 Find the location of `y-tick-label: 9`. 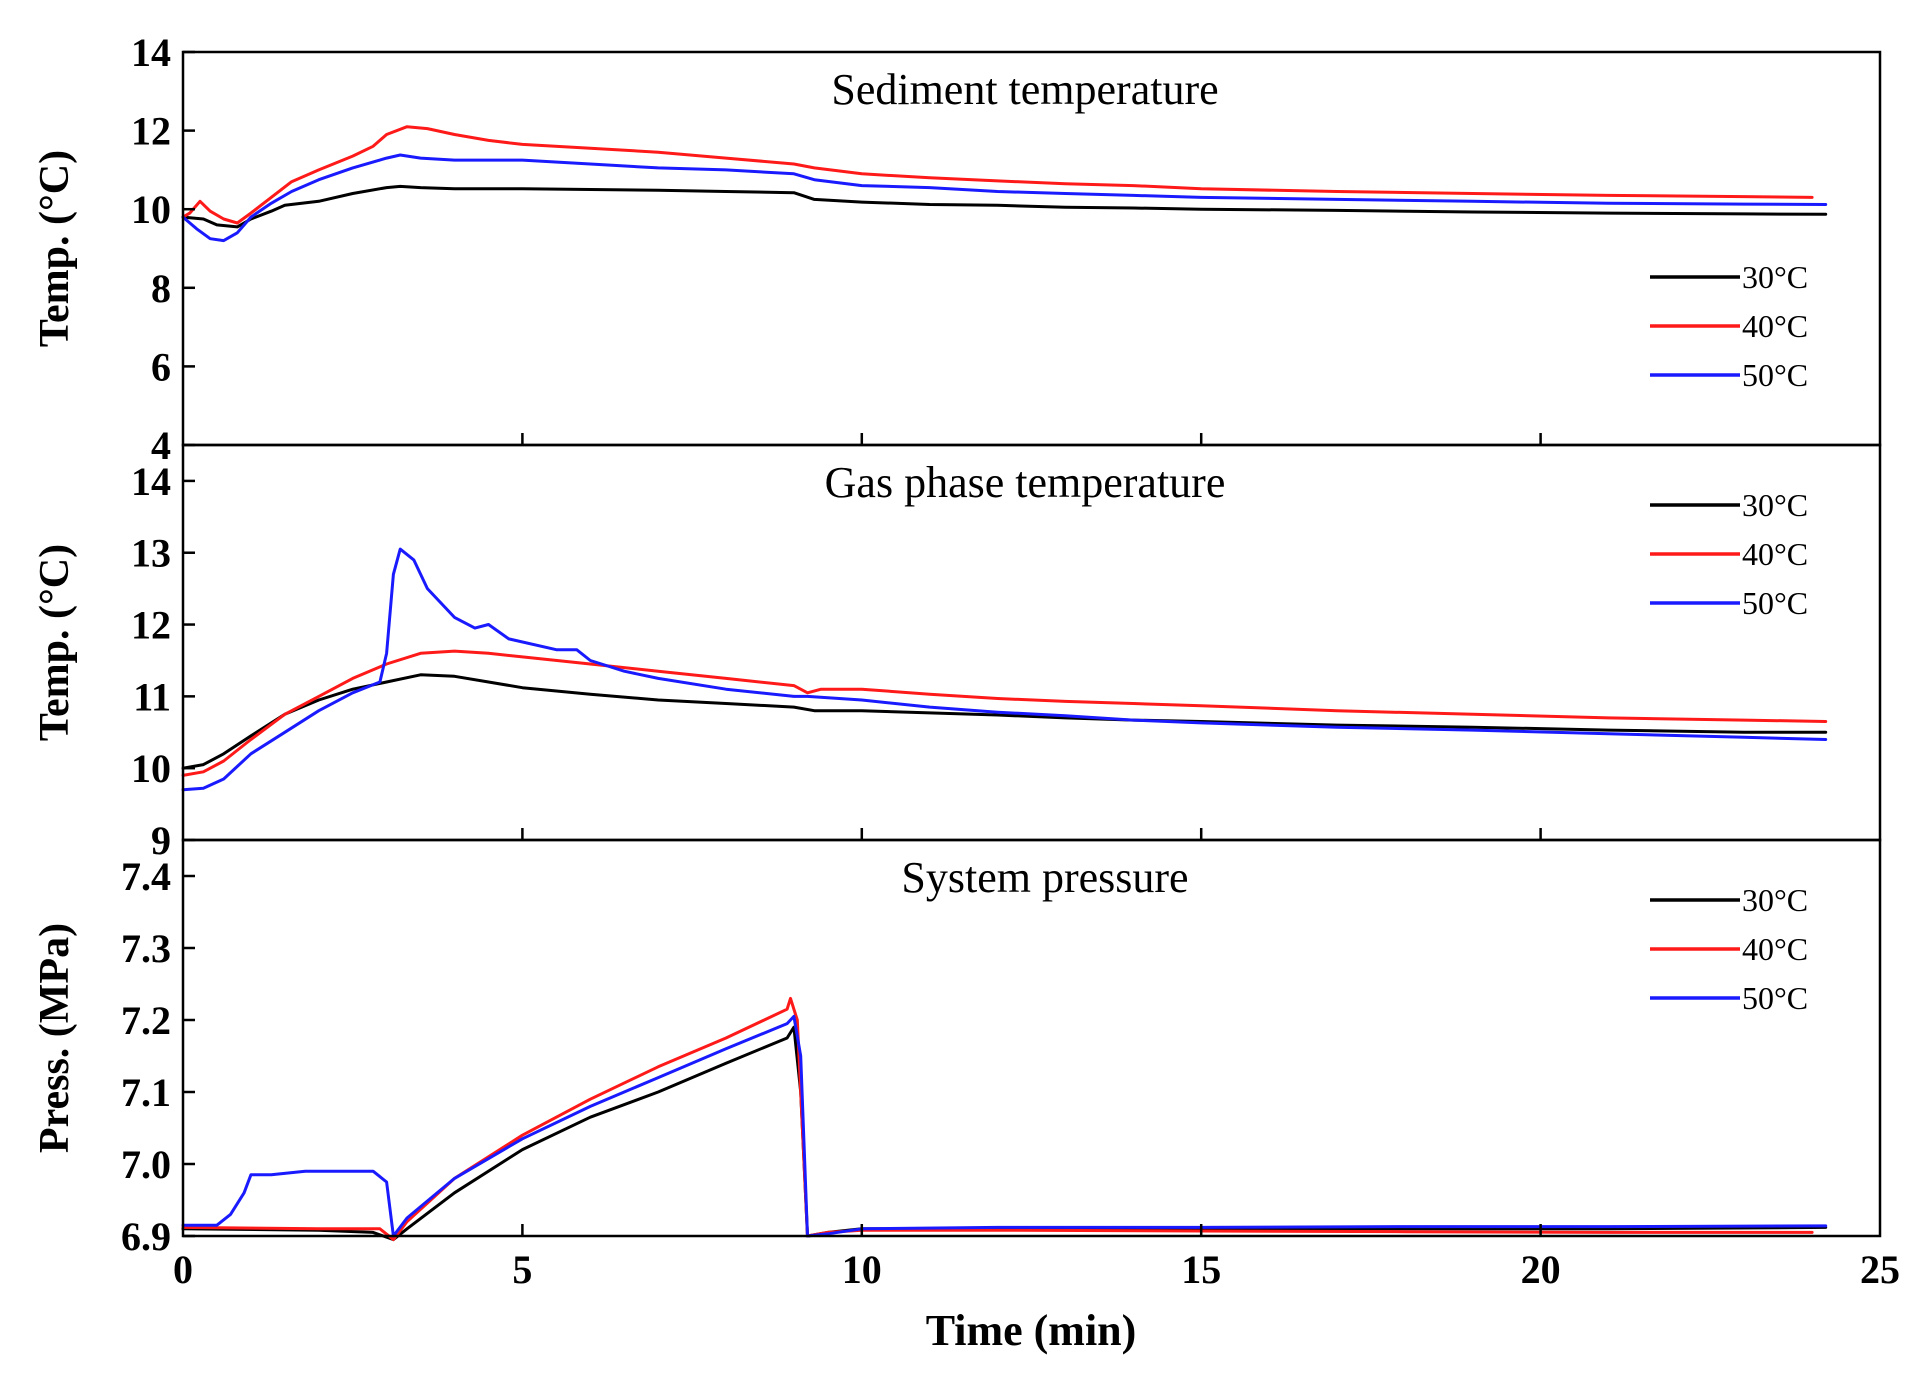

y-tick-label: 9 is located at coordinates (161, 840).